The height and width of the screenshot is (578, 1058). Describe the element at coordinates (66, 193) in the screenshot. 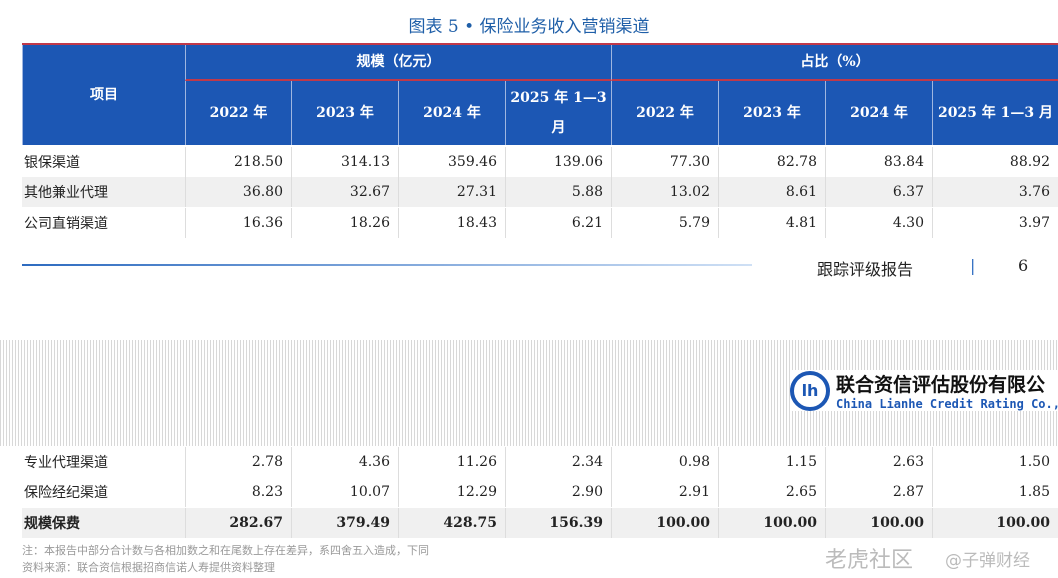

I see `row-label: 其他兼业代理` at that location.